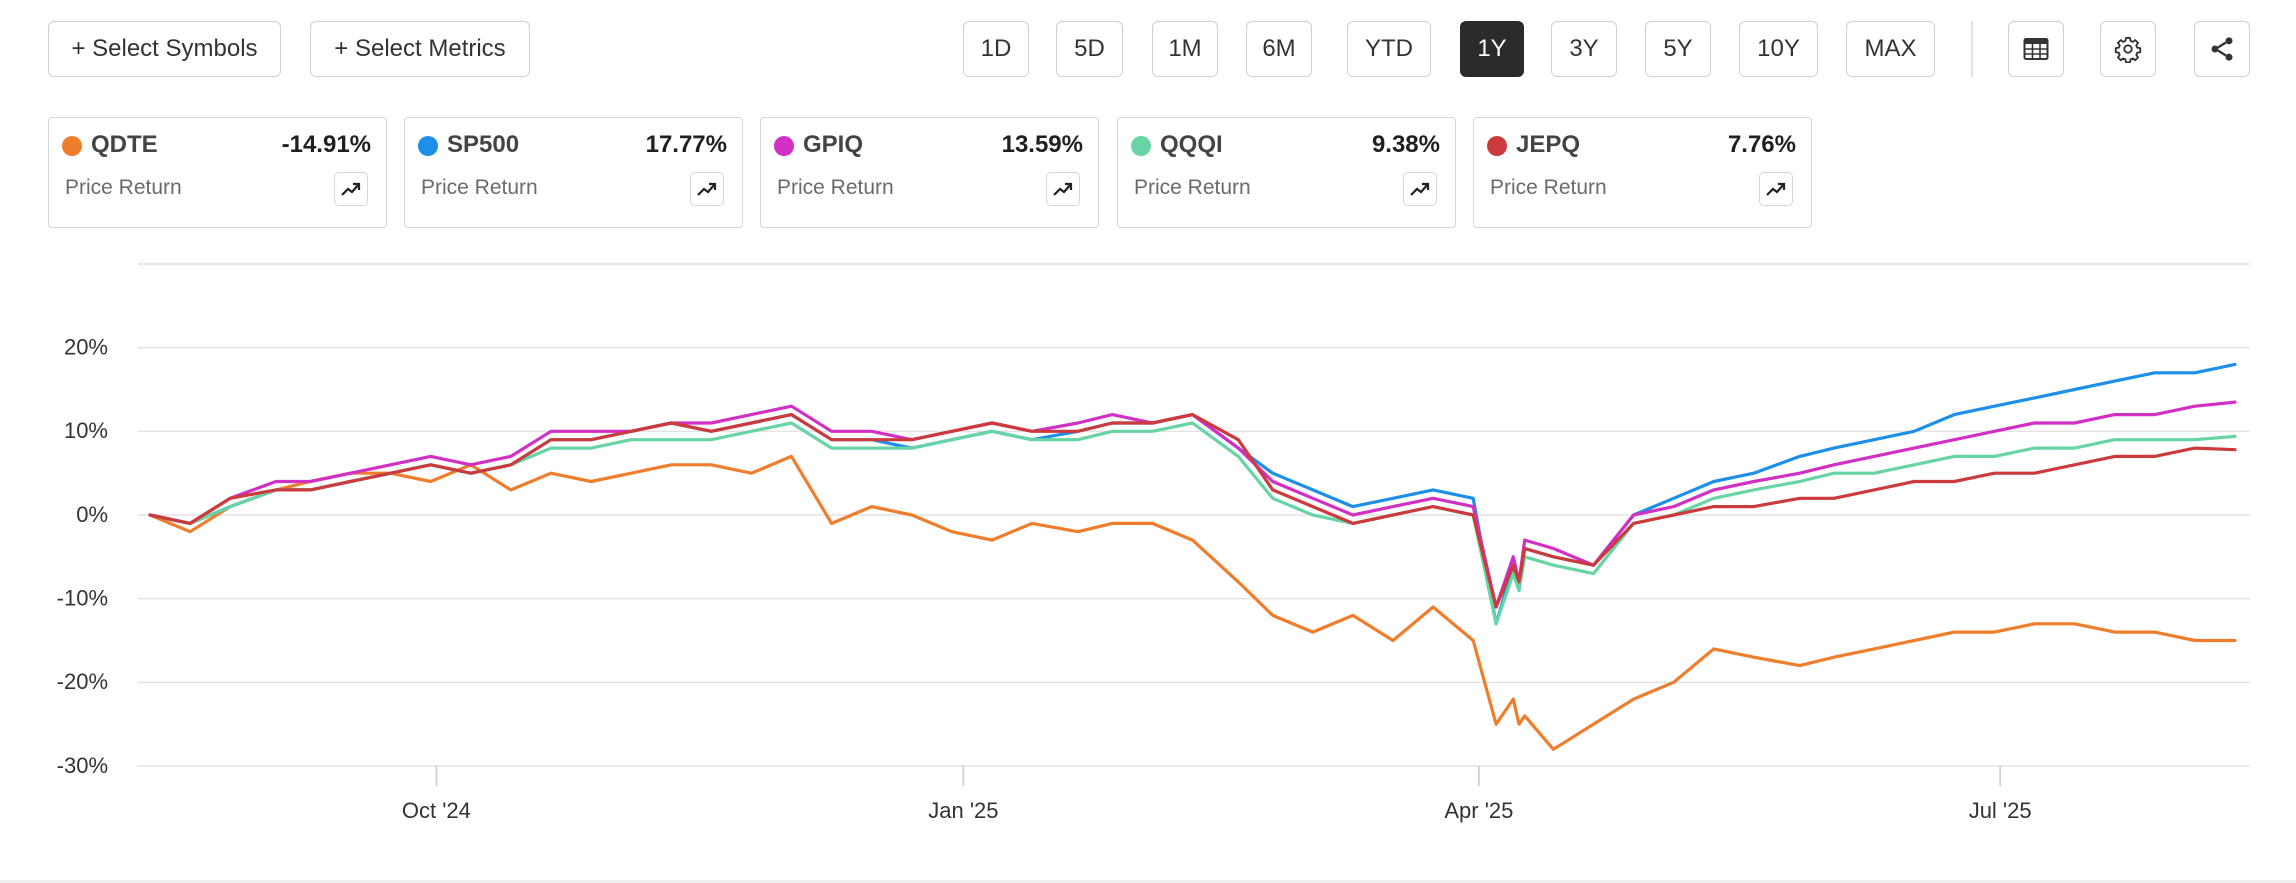 The height and width of the screenshot is (883, 2296). What do you see at coordinates (1089, 49) in the screenshot?
I see `range-5d-button: 5D` at bounding box center [1089, 49].